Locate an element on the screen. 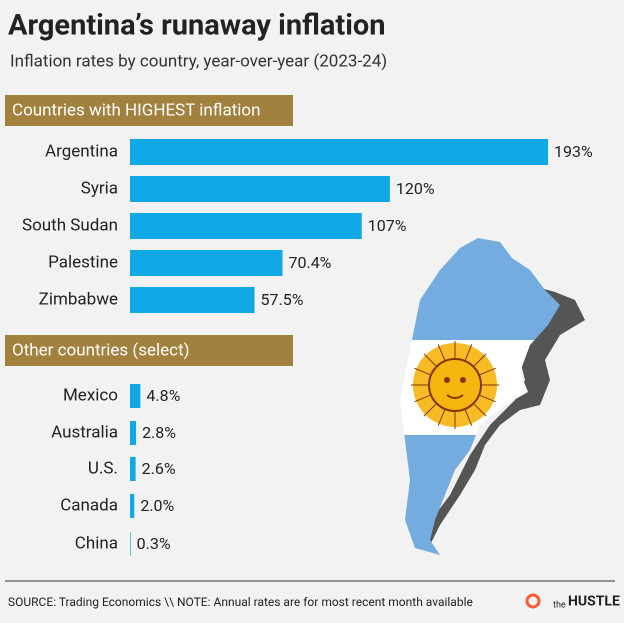 The height and width of the screenshot is (623, 624). section-header: Countries with HIGHEST inflation is located at coordinates (136, 110).